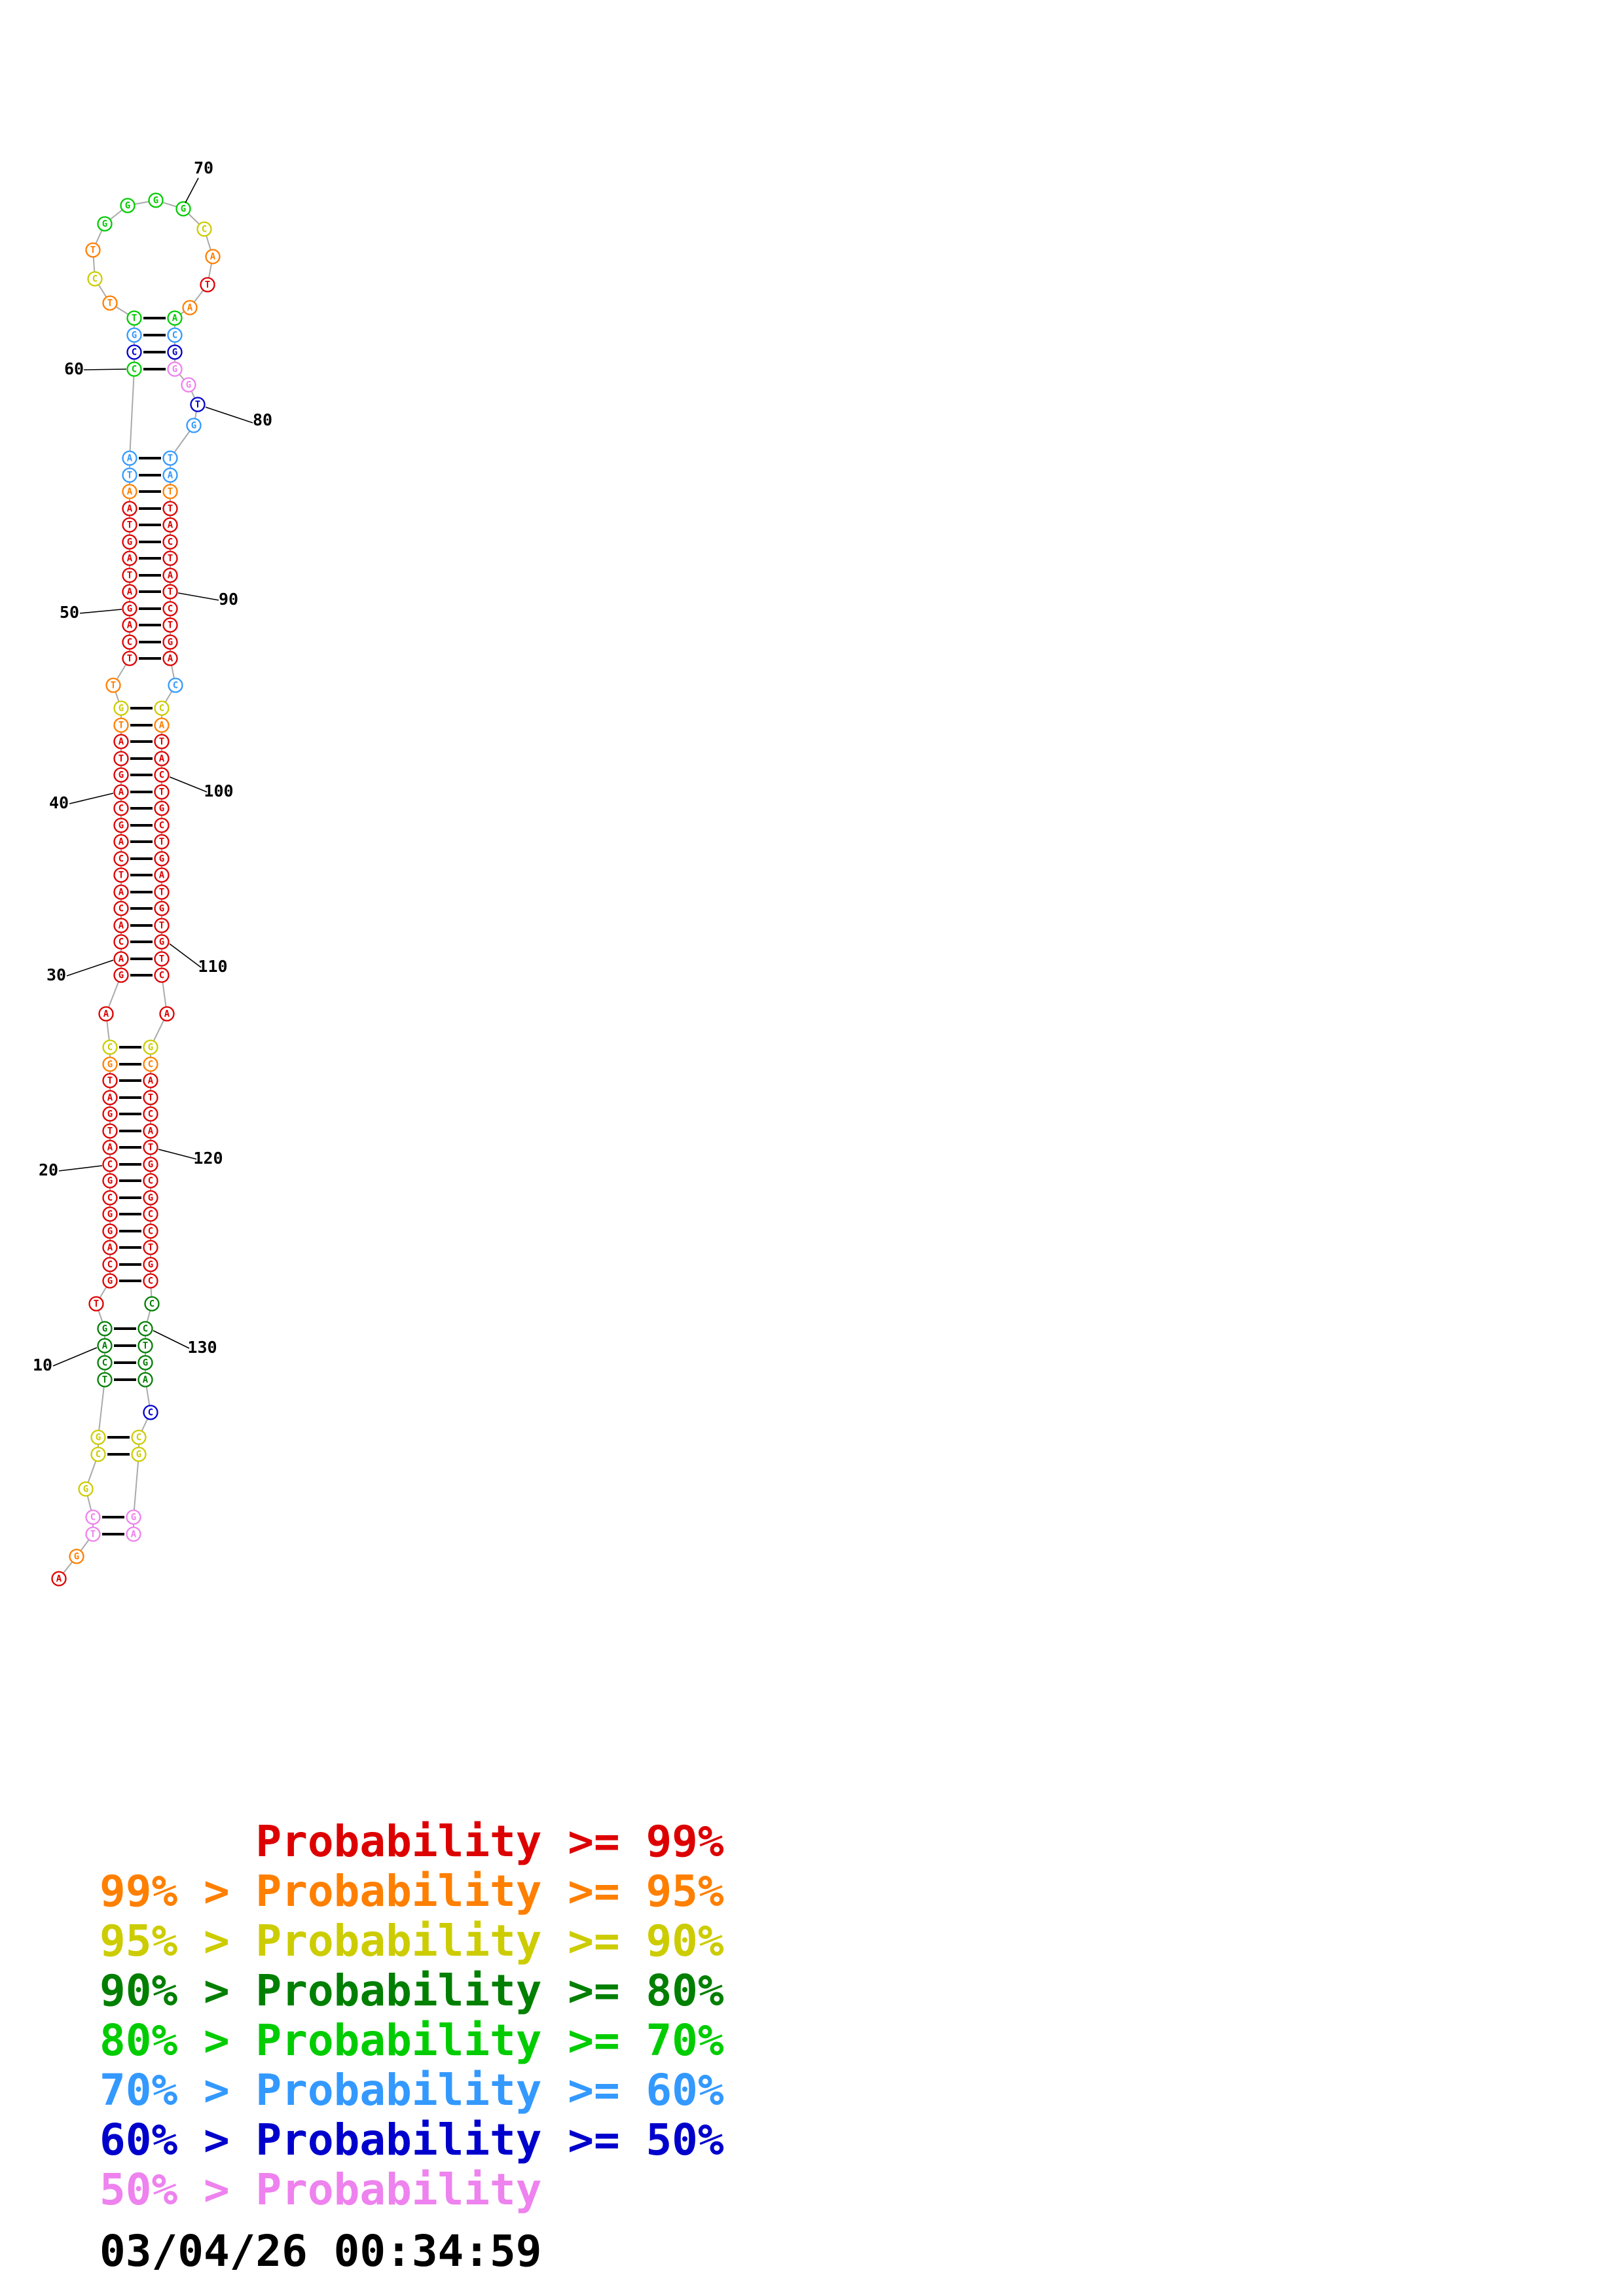 The image size is (1623, 2296). I want to click on legend-line-p95: 99% > Probability >= 95%, so click(412, 1891).